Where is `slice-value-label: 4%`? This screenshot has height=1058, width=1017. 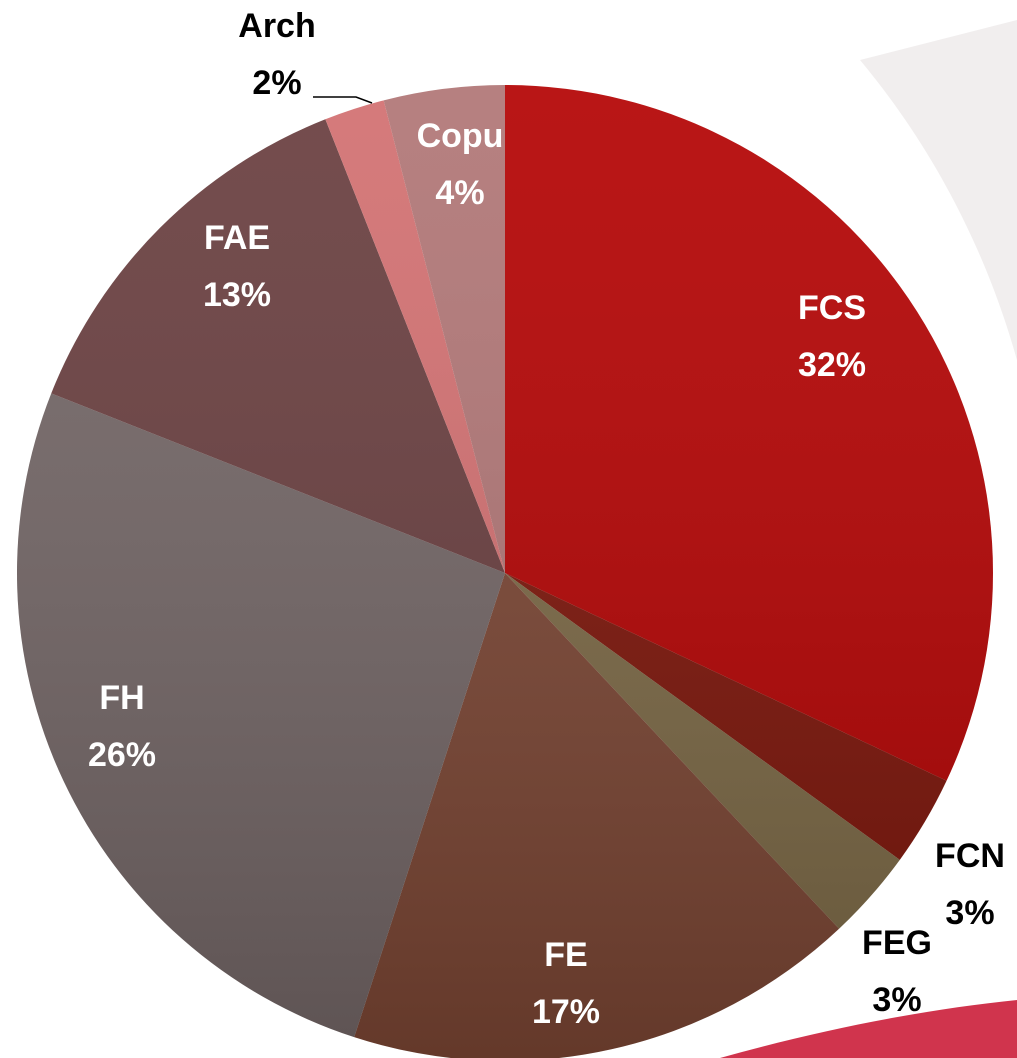 slice-value-label: 4% is located at coordinates (459, 193).